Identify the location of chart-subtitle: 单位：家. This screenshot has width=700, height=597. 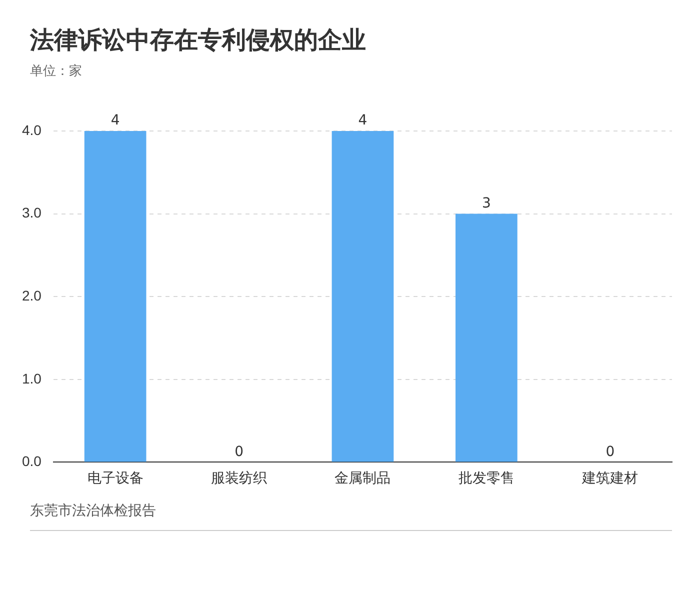
(56, 71).